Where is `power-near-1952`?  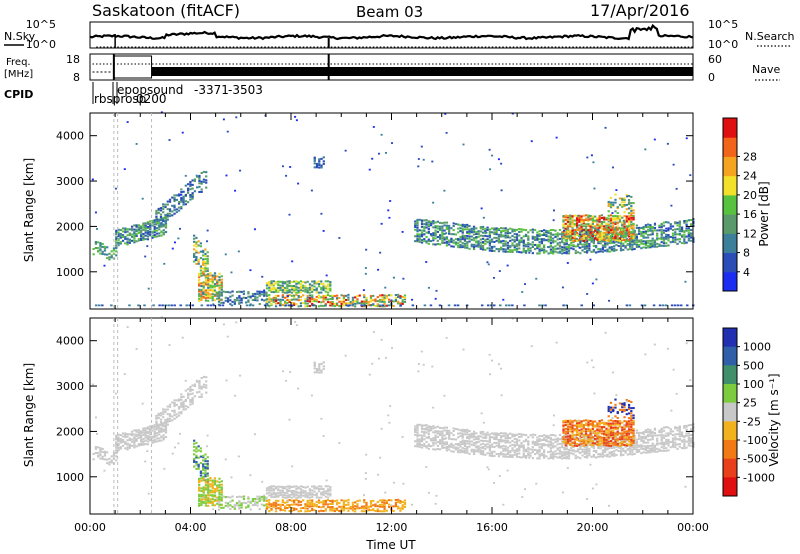
power-near-1952 is located at coordinates (581, 305).